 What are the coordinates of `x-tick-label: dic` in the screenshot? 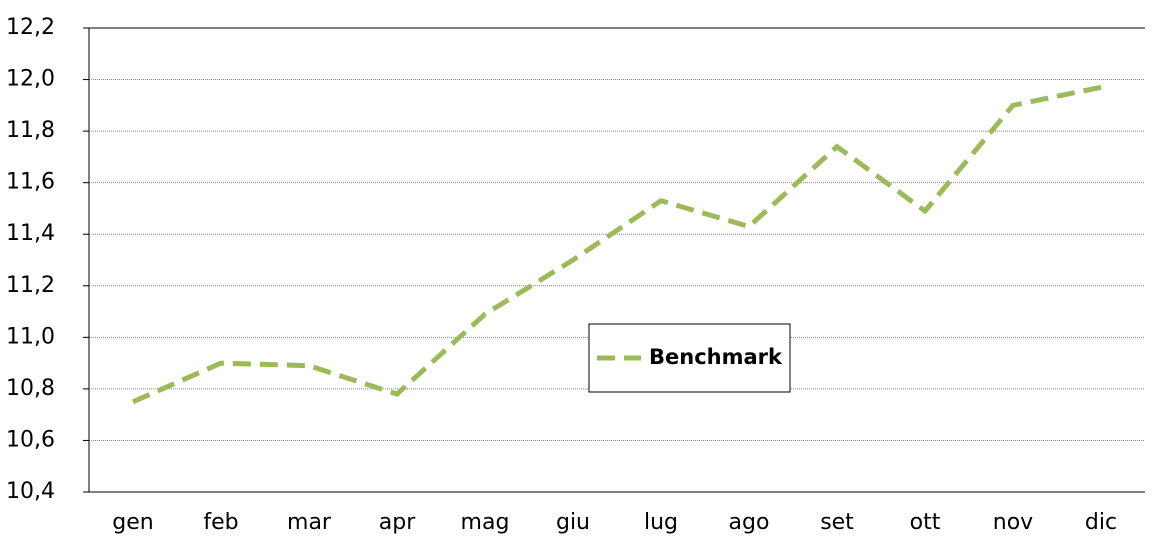 It's located at (1101, 522).